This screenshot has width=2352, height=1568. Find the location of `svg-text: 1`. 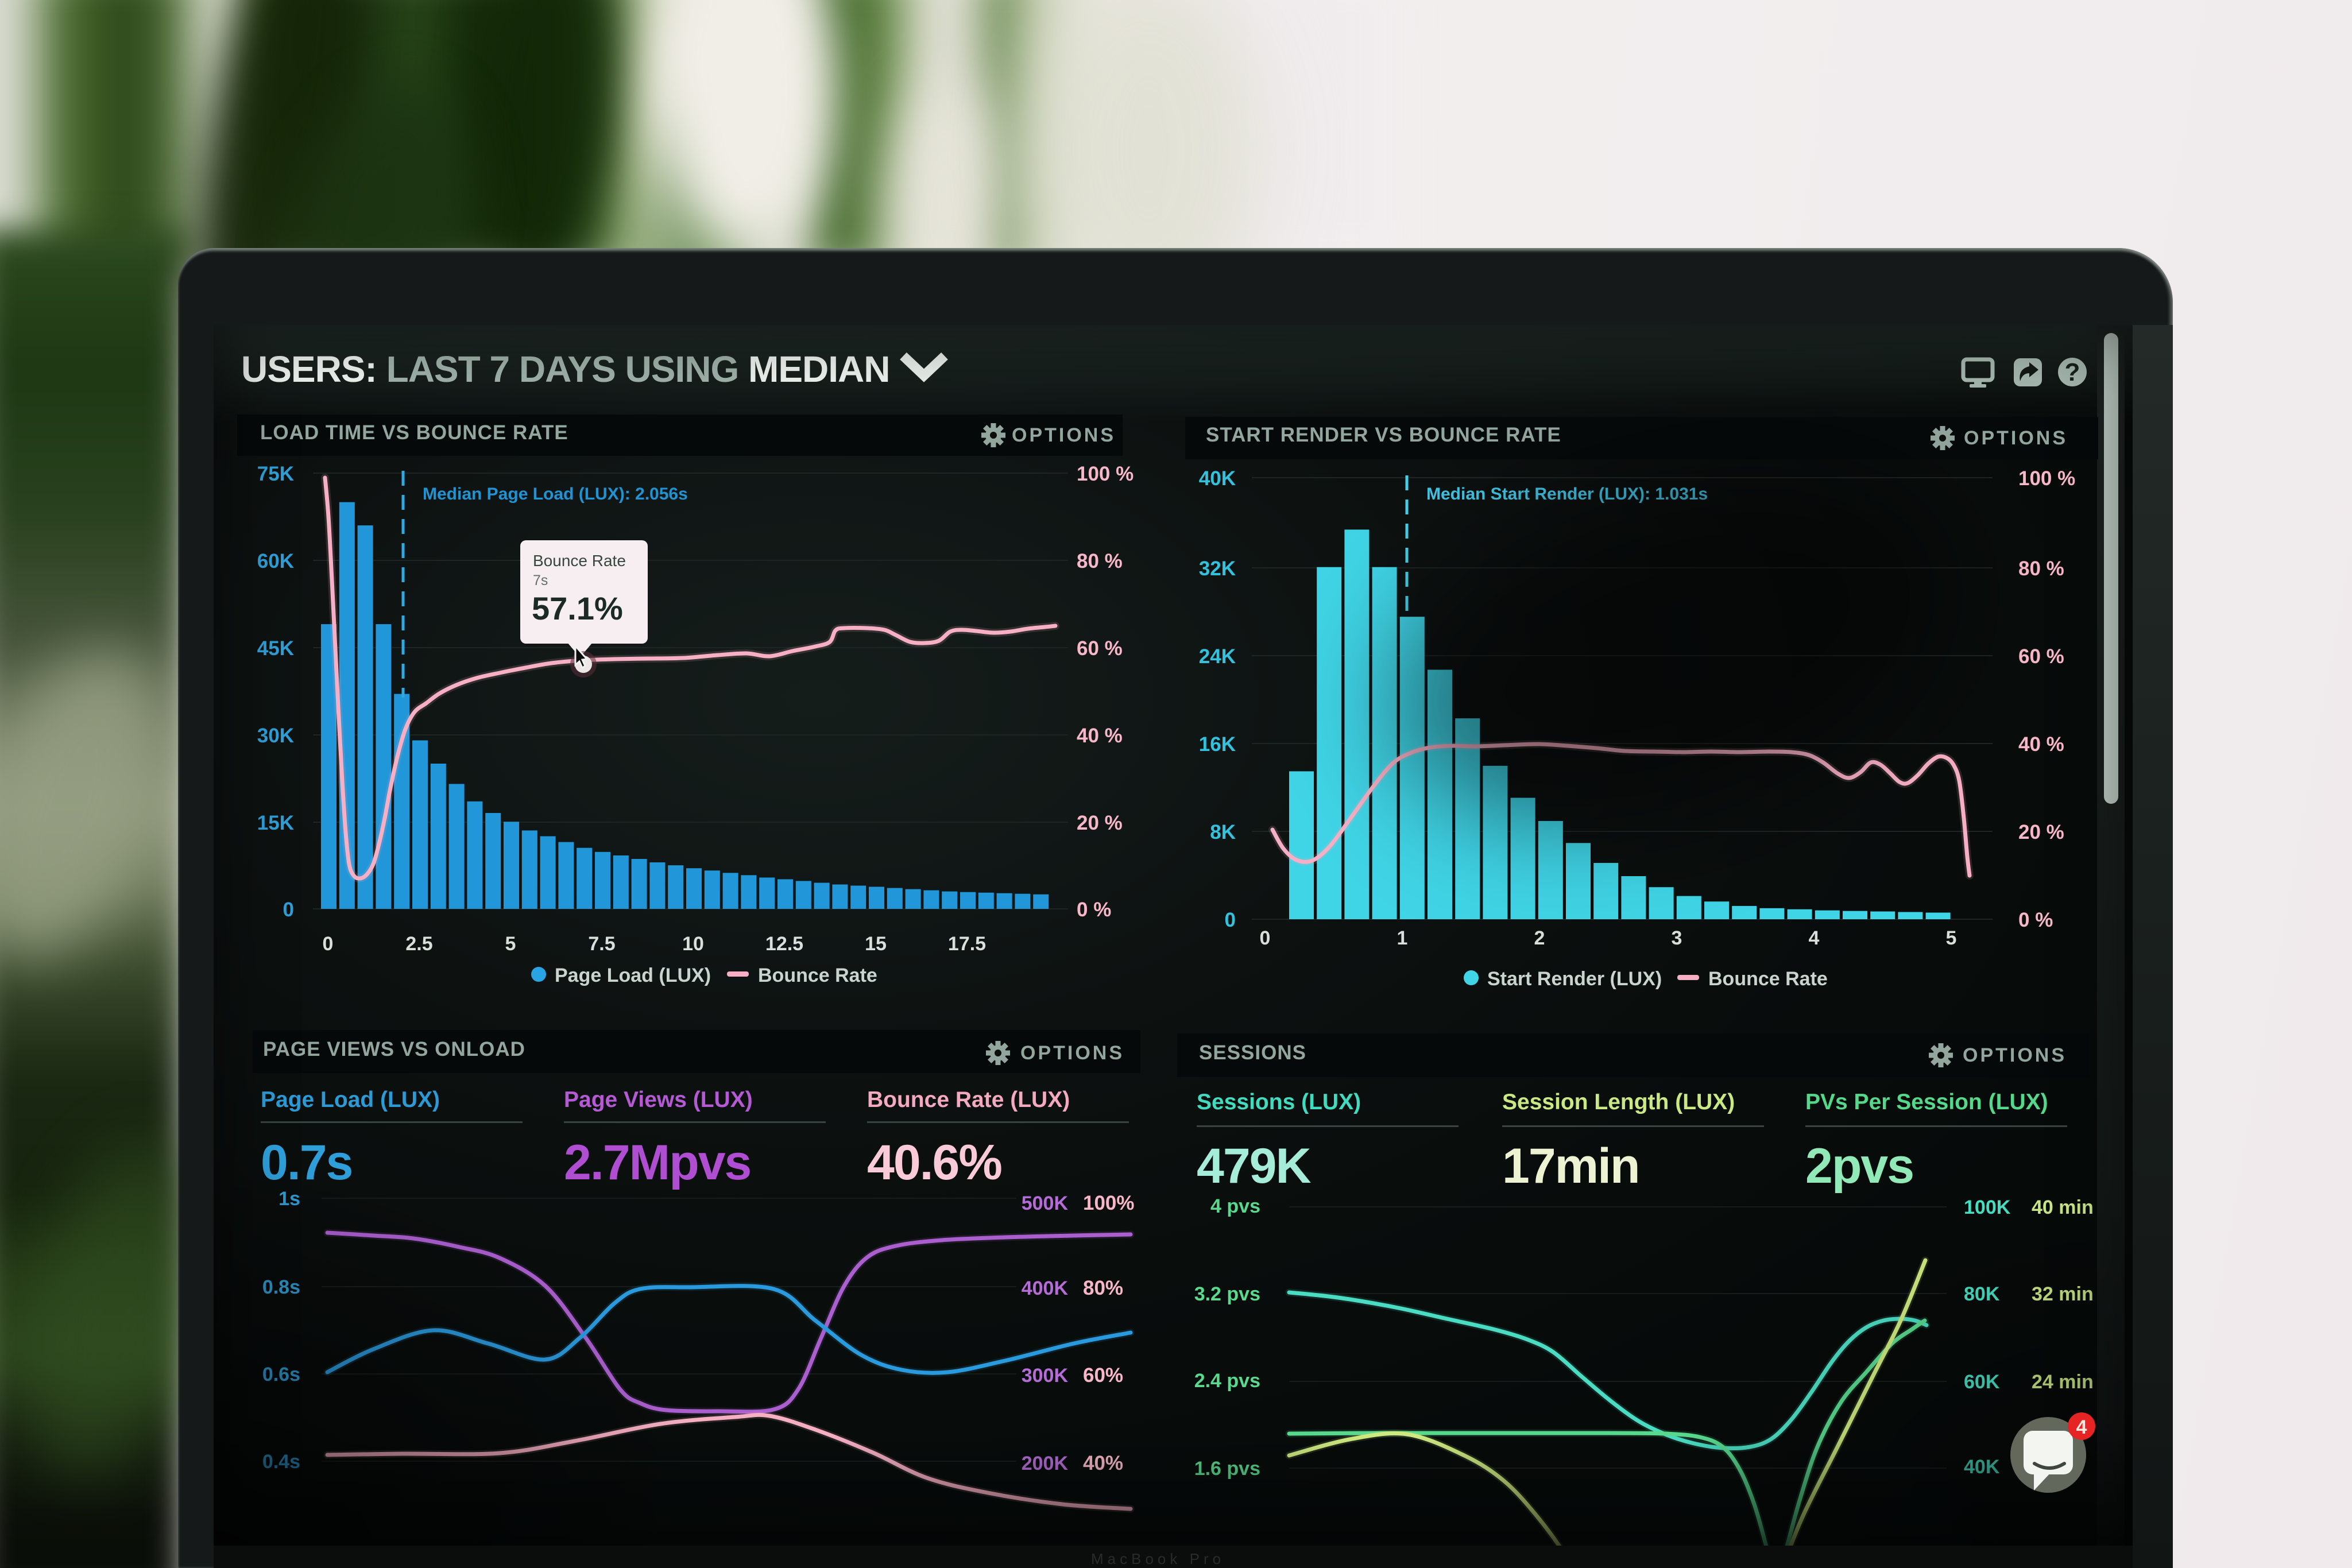

svg-text: 1 is located at coordinates (1402, 938).